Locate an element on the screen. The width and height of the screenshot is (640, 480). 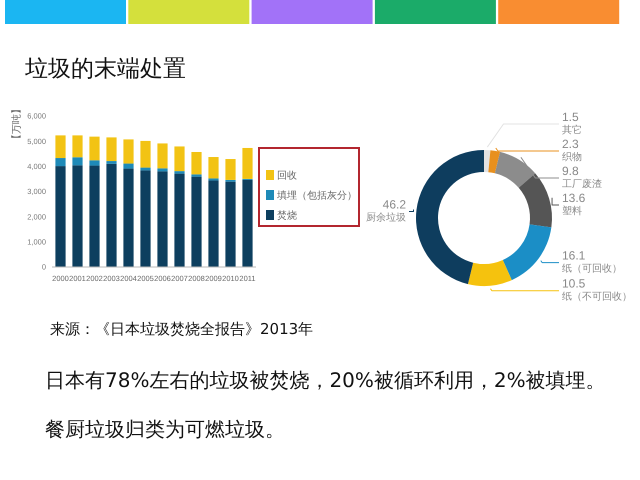
source-note: 来源：《日本垃圾焚烧全报告》2013年 is located at coordinates (182, 329).